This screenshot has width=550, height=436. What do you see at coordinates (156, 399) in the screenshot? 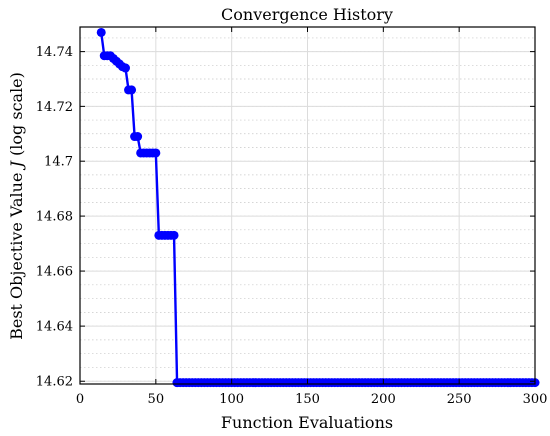
I see `x-tick-label: 50` at bounding box center [156, 399].